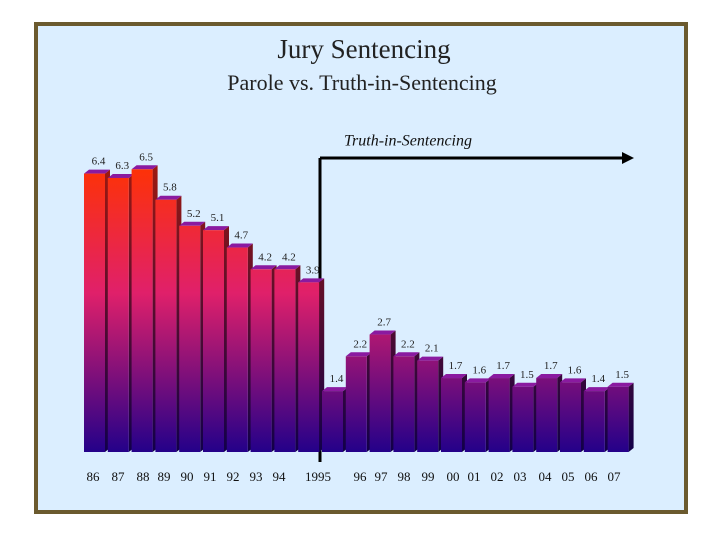 This screenshot has height=540, width=720. What do you see at coordinates (361, 476) in the screenshot?
I see `x-tick-label: 96` at bounding box center [361, 476].